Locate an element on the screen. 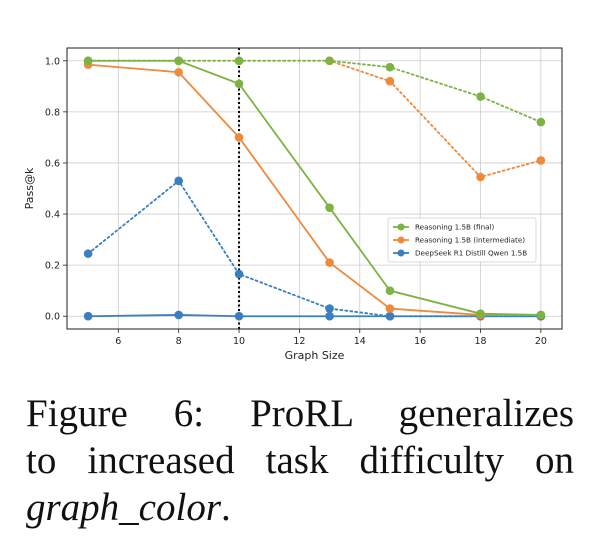 The width and height of the screenshot is (616, 552). caption-period: . is located at coordinates (226, 507).